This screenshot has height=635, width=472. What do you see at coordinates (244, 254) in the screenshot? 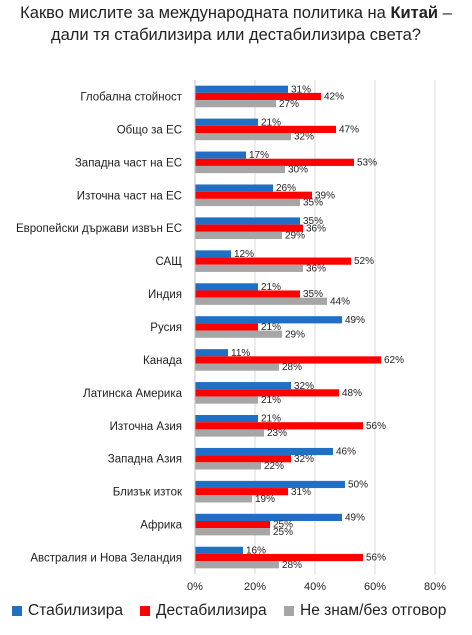
I see `data-label: 12%` at bounding box center [244, 254].